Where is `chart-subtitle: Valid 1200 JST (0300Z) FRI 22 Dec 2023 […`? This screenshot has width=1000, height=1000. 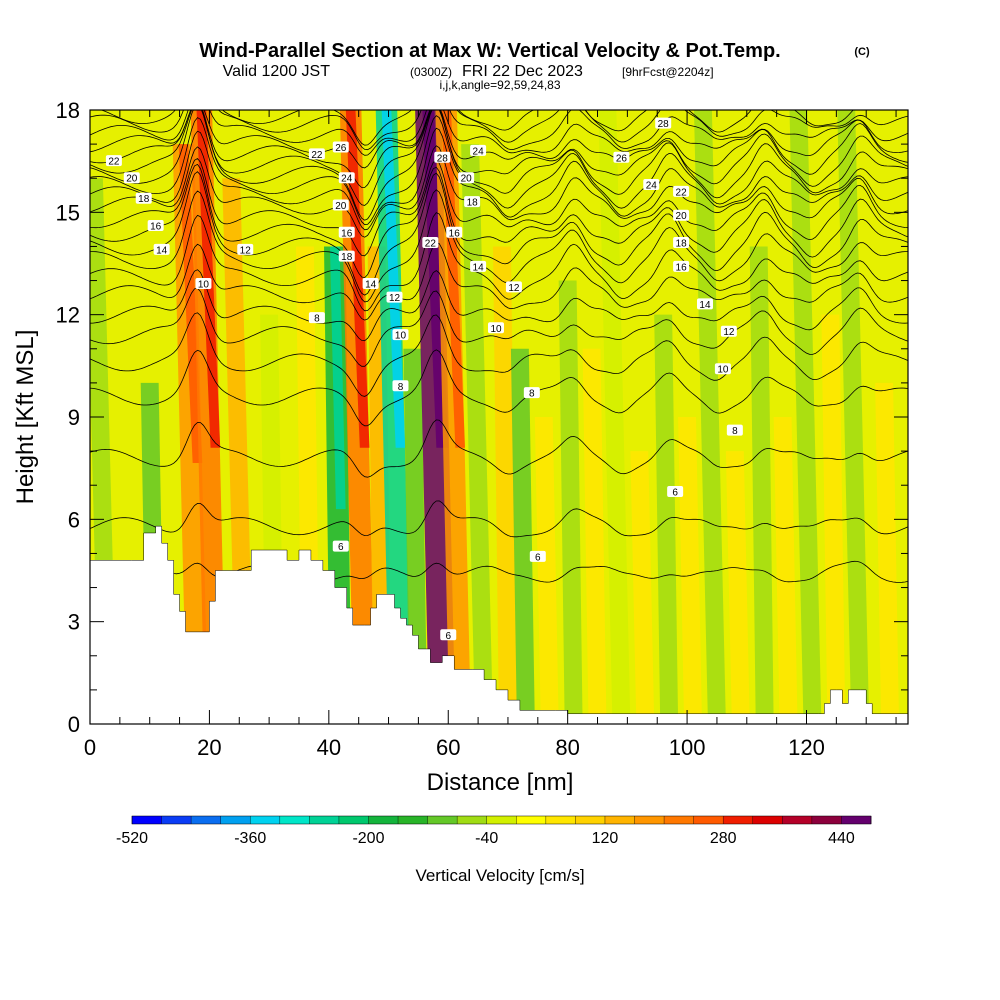
chart-subtitle: Valid 1200 JST (0300Z) FRI 22 Dec 2023 [… is located at coordinates (468, 71).